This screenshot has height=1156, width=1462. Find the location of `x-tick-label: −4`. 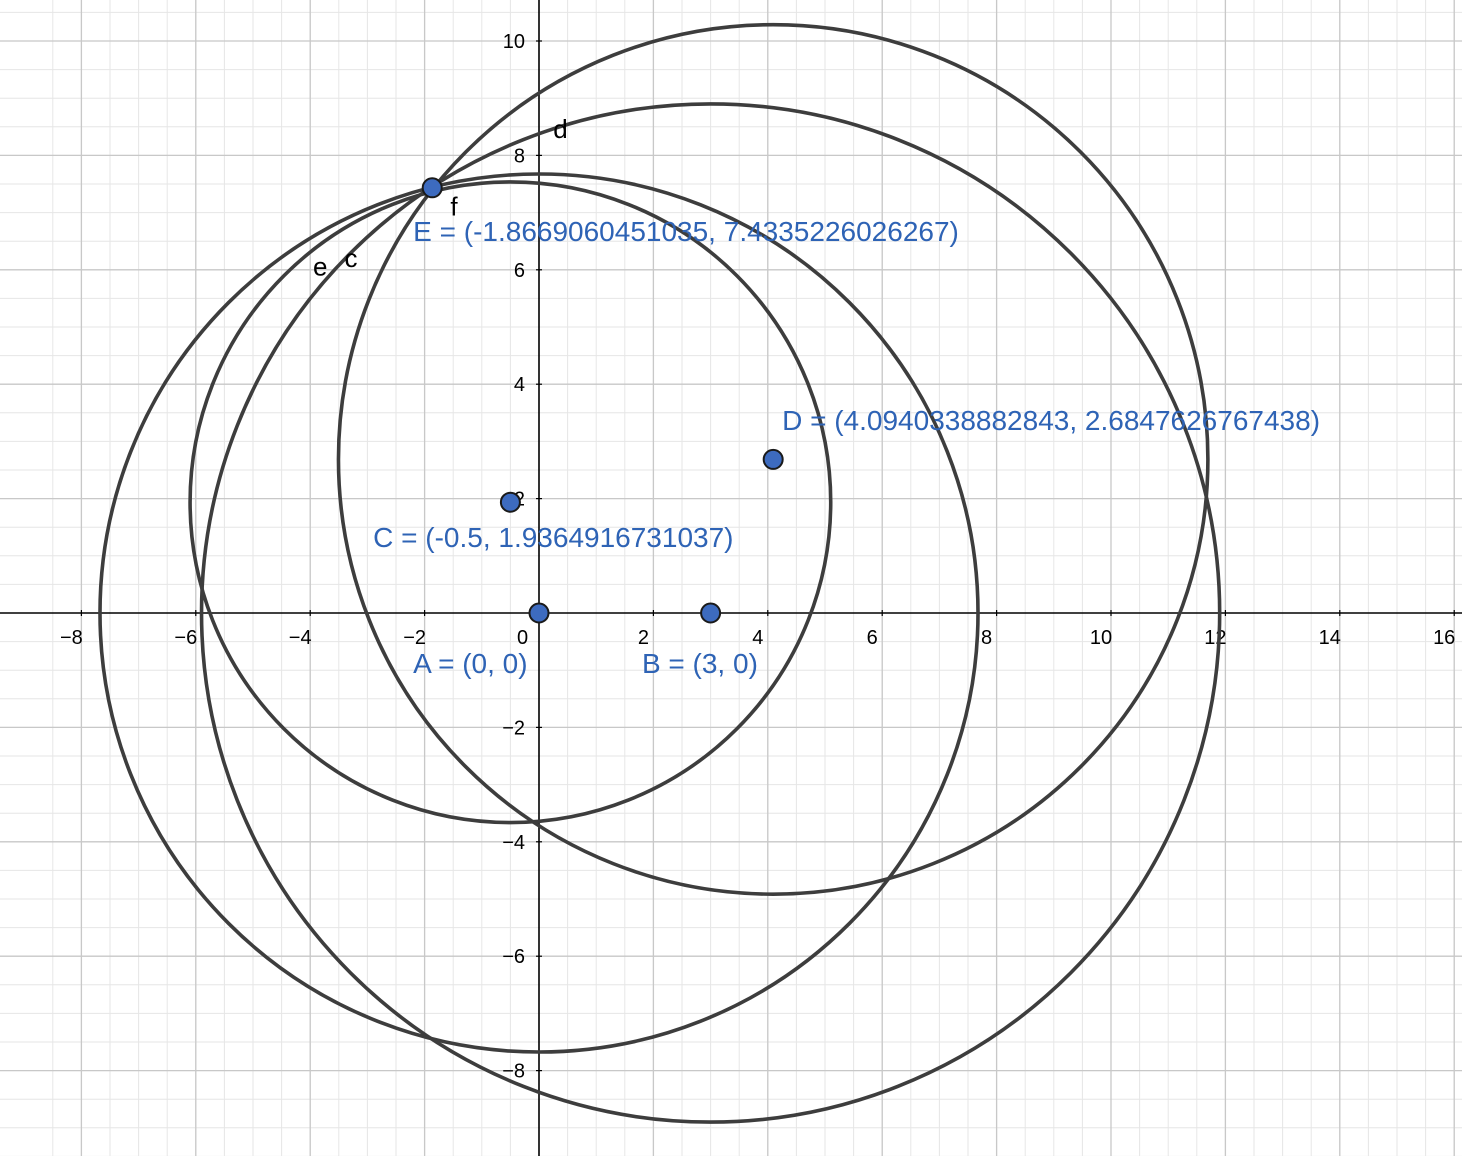

x-tick-label: −4 is located at coordinates (300, 638).